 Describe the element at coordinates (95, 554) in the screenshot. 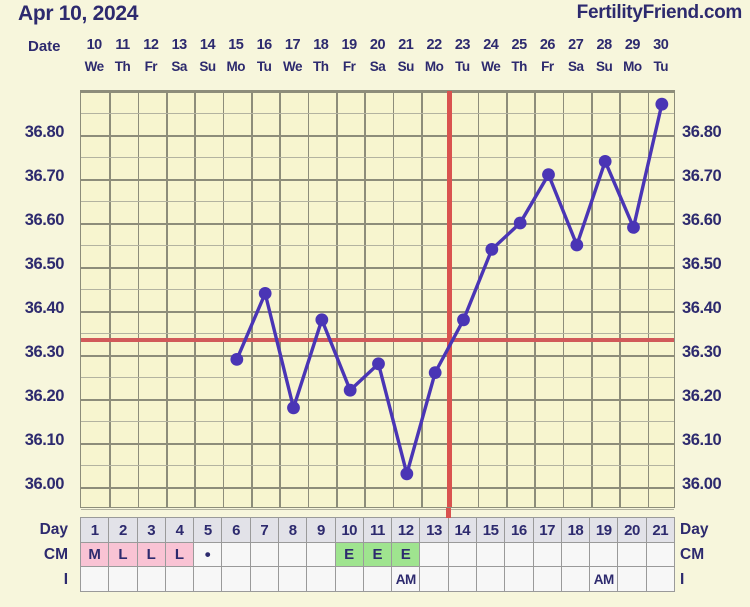

I see `cervical-mucus-cell: M` at that location.